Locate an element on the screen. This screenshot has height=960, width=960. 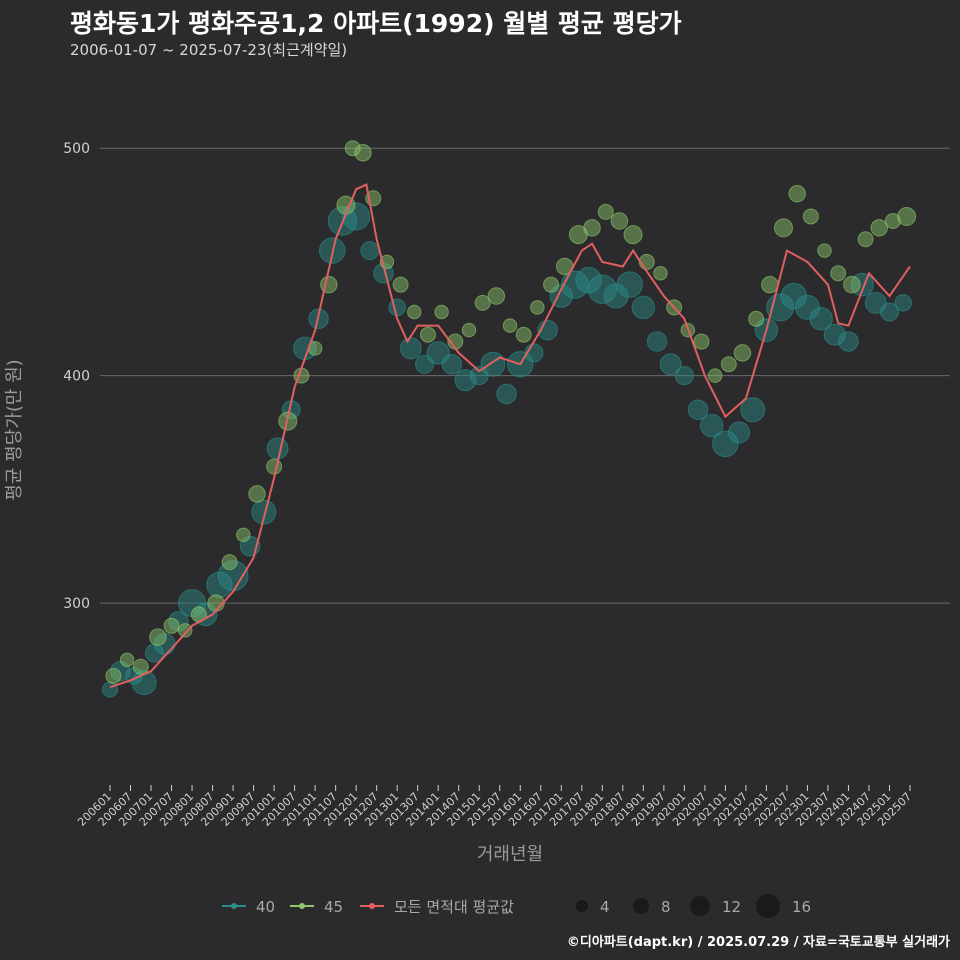
chart-title: 평화동1가 평화주공1,2 아파트(1992) 월별 평균 평당가 is located at coordinates (376, 23).